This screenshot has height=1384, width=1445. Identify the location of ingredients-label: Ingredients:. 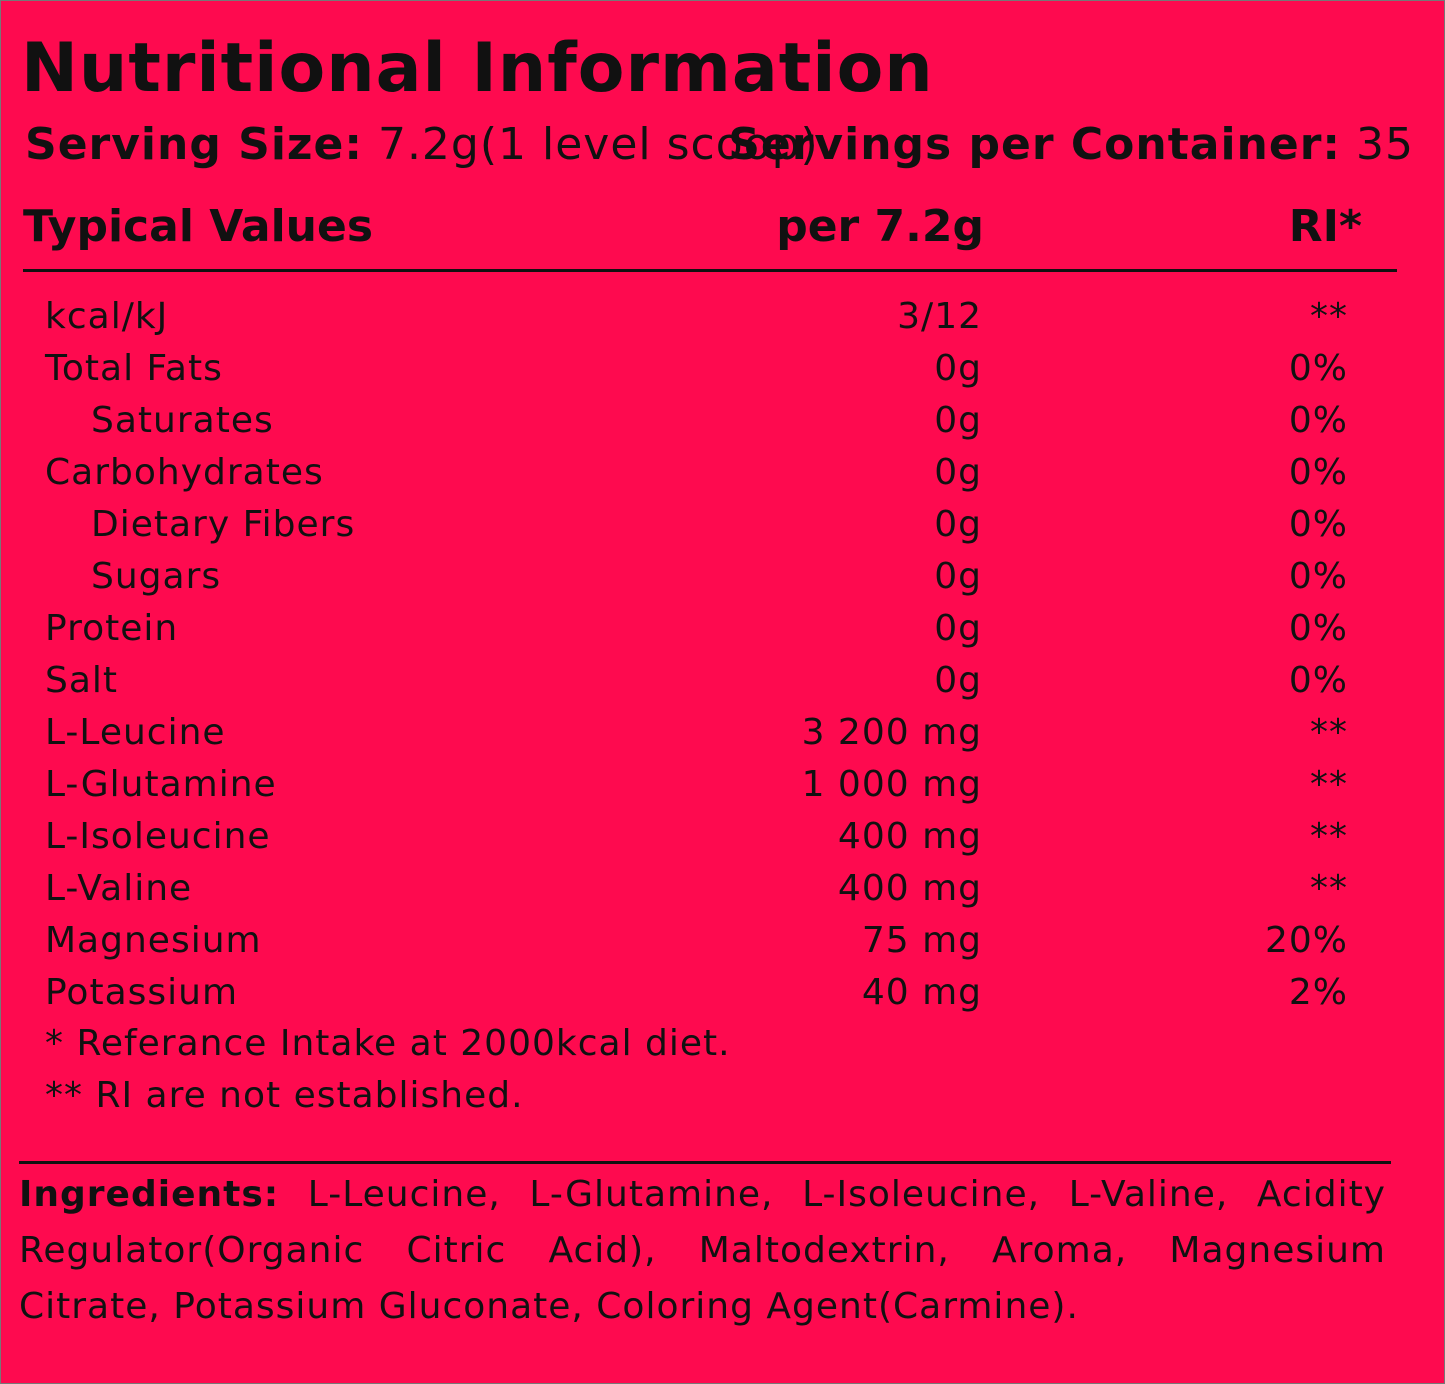
(149, 1194).